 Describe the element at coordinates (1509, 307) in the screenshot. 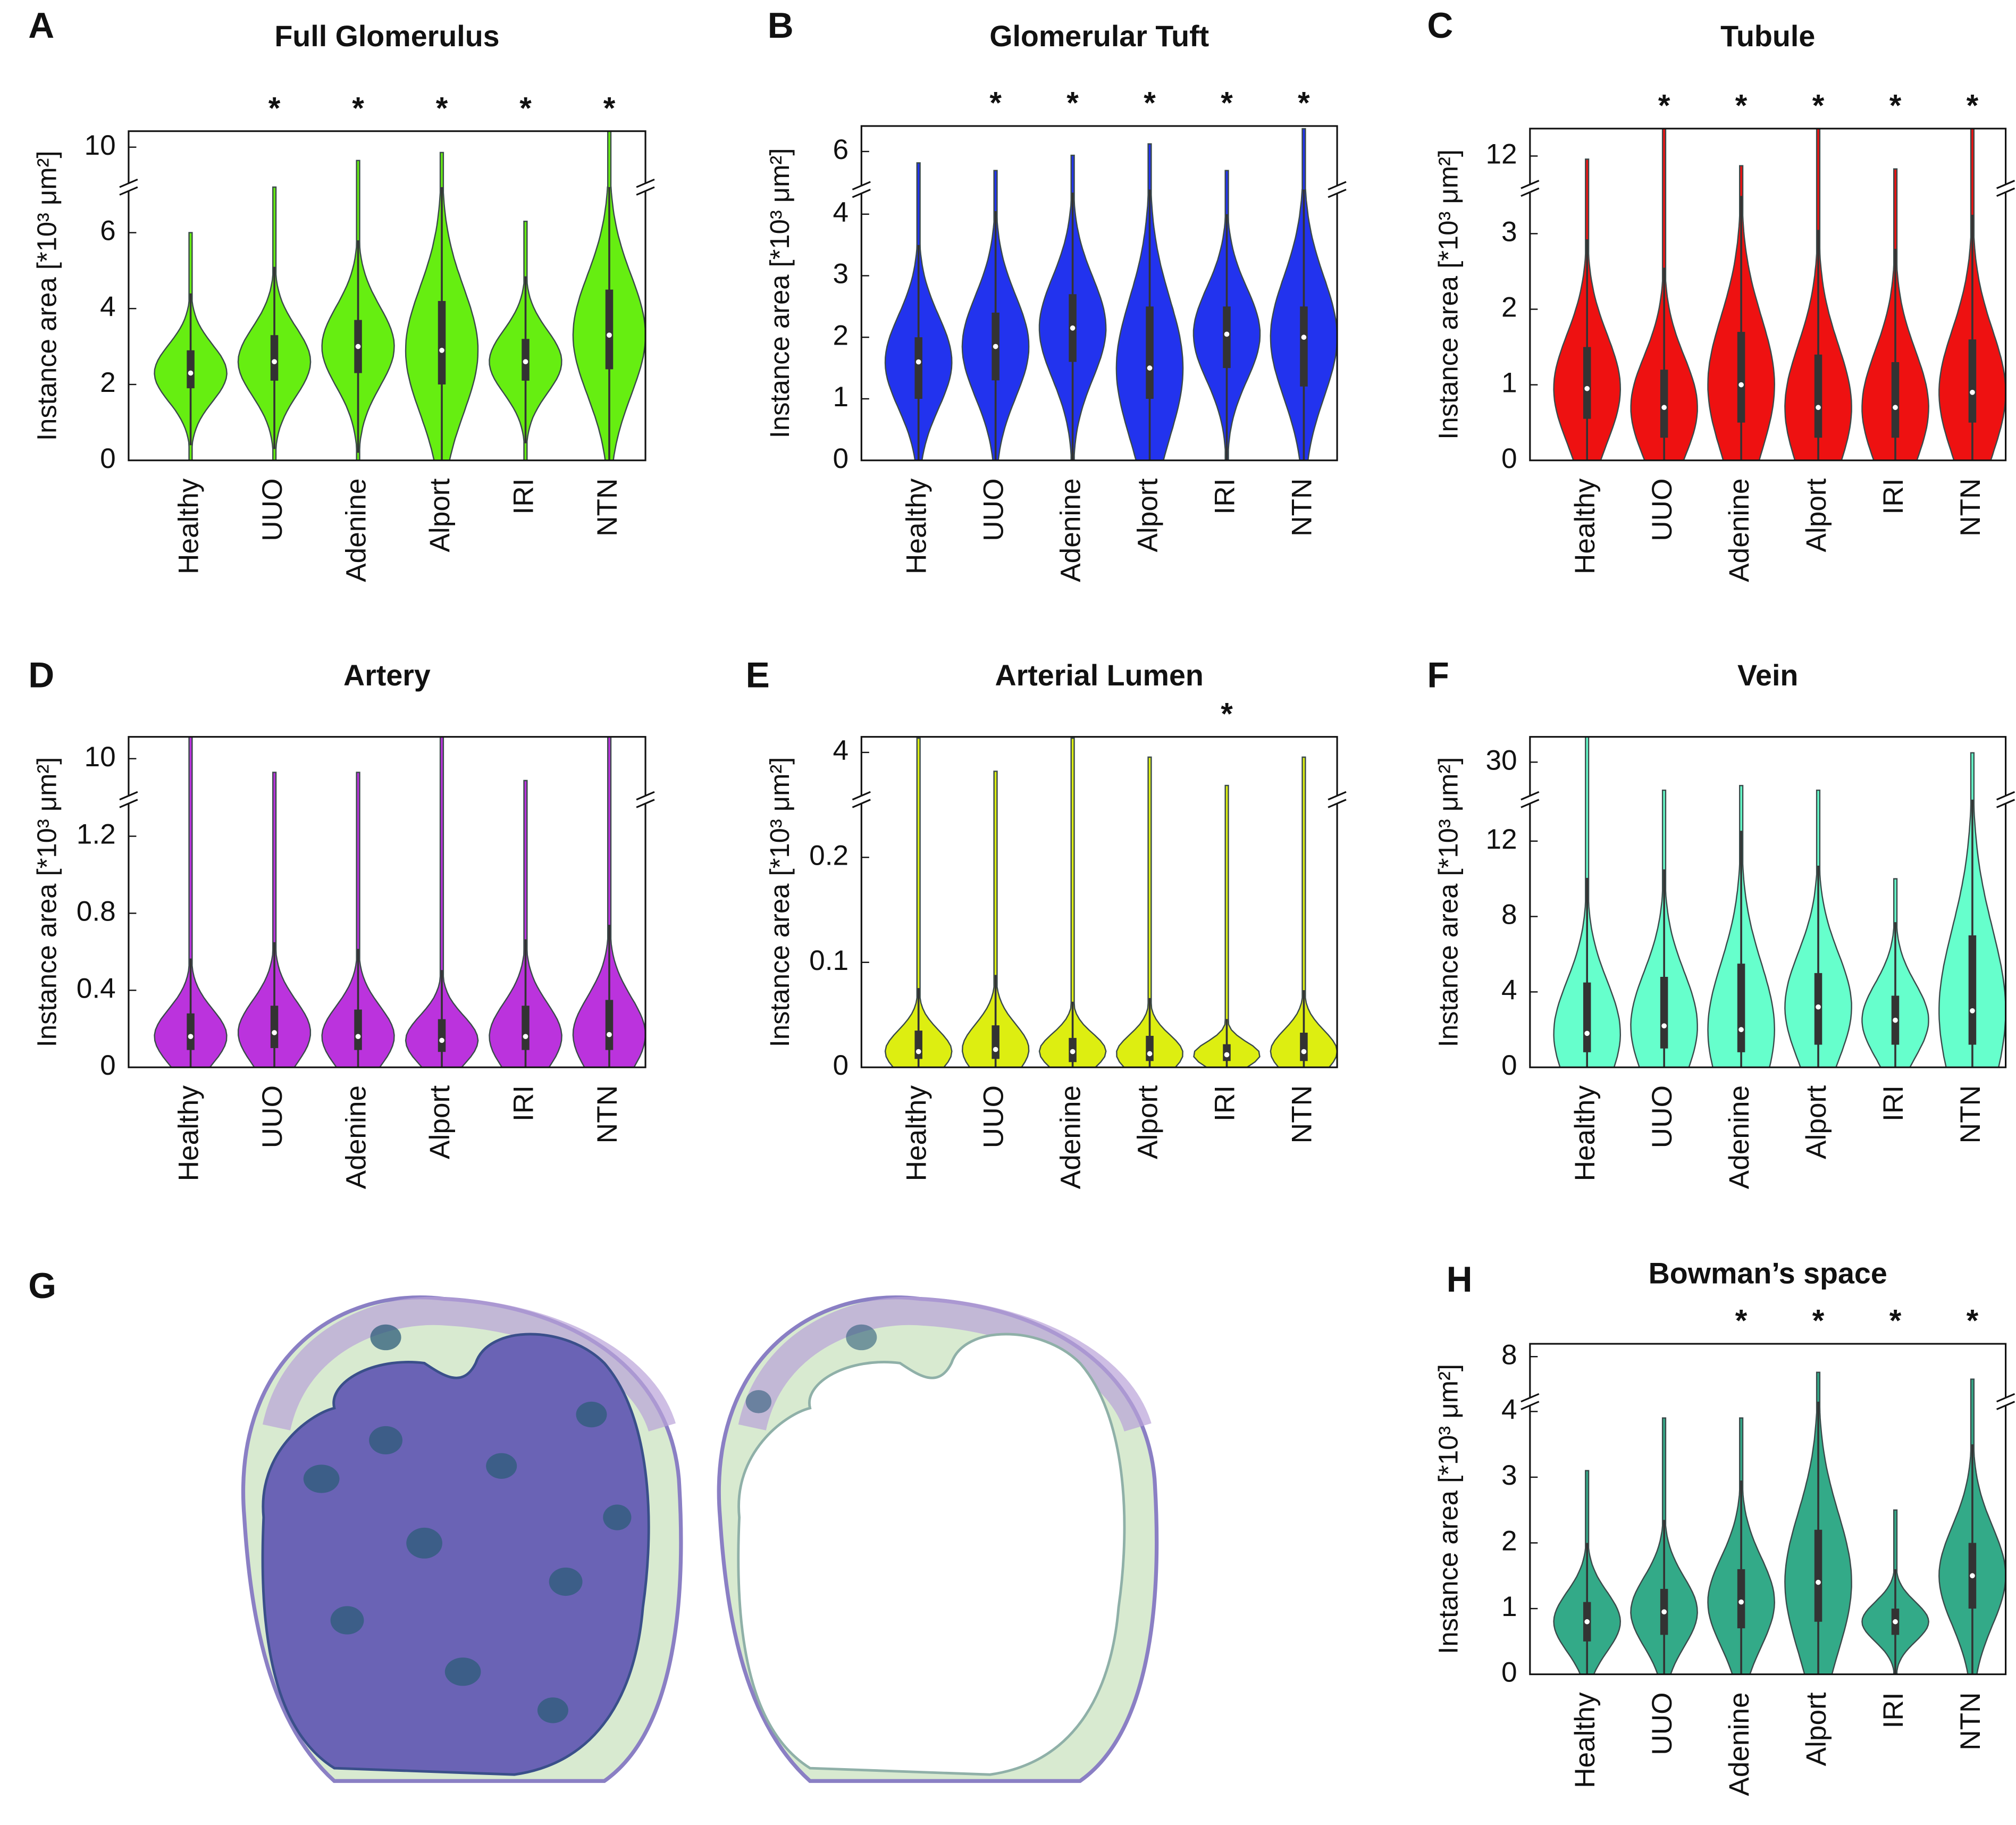

I see `y-tick-label: 2` at that location.